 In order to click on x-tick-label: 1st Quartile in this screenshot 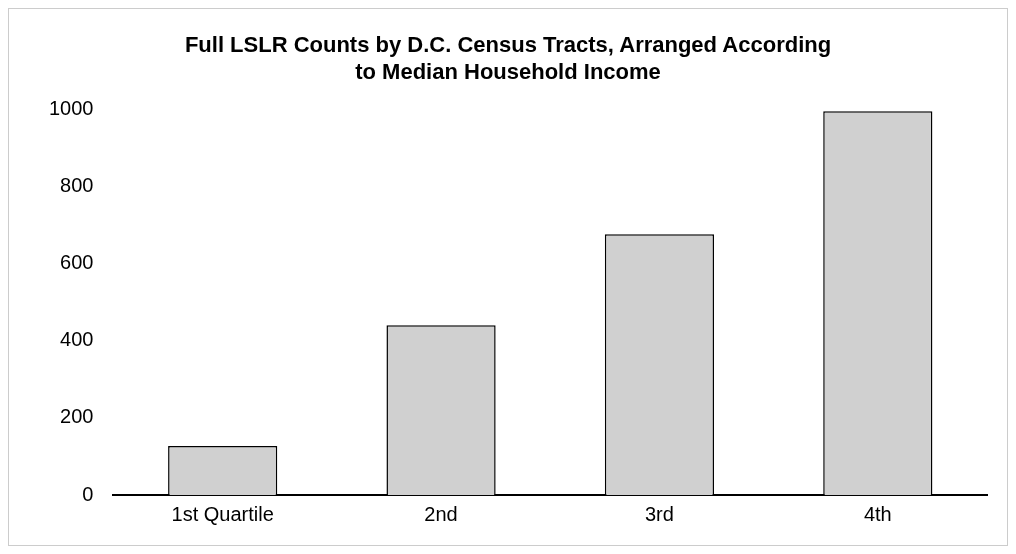, I will do `click(222, 513)`.